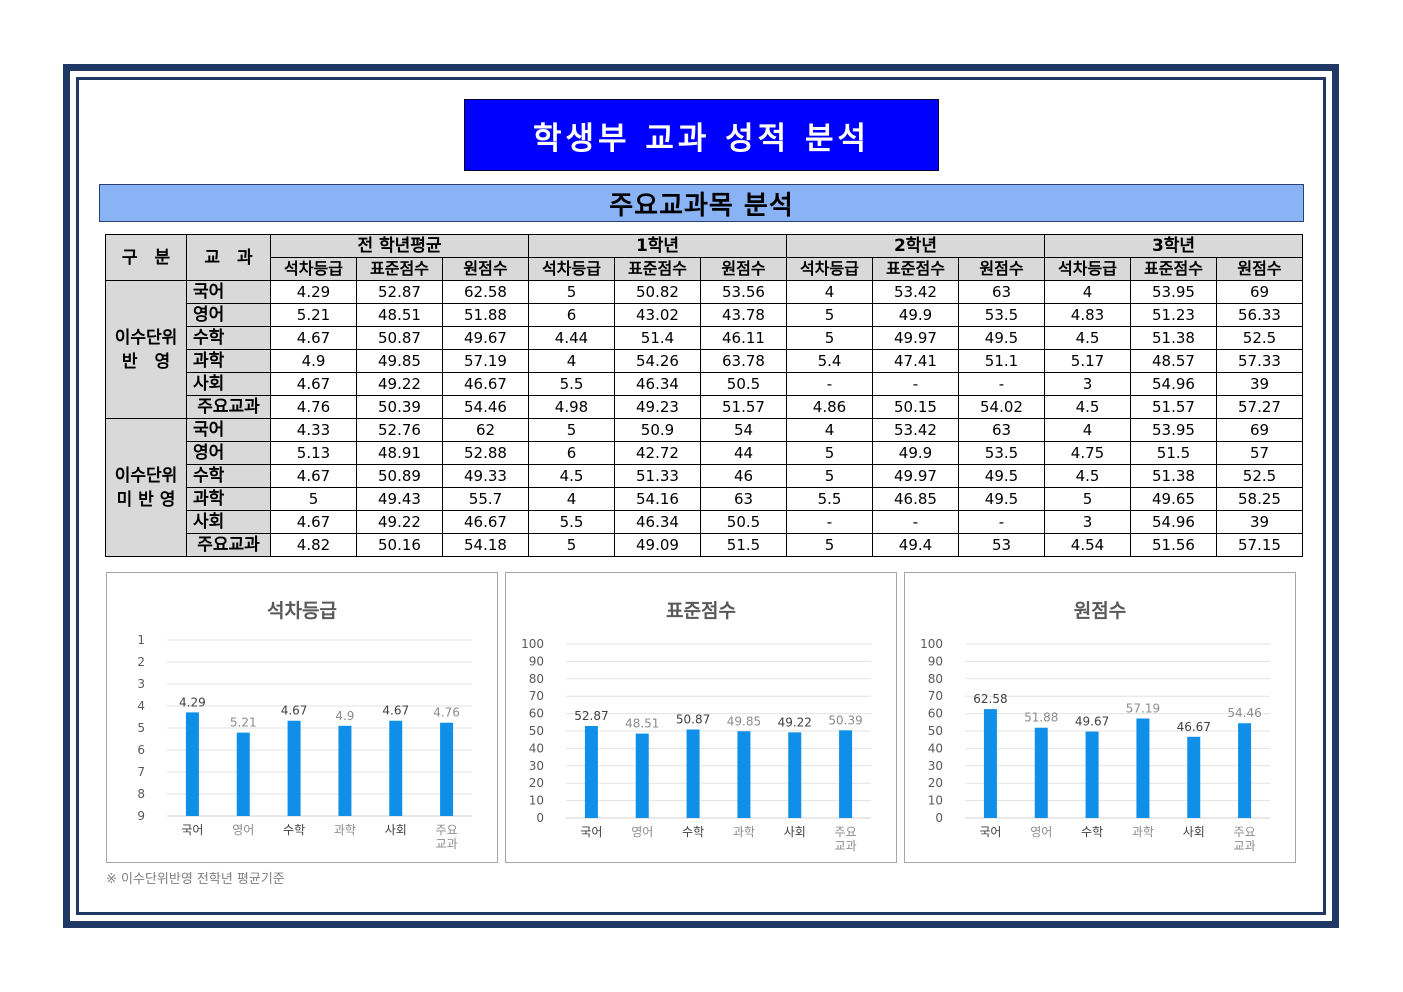  I want to click on subject-label: 국어, so click(228, 430).